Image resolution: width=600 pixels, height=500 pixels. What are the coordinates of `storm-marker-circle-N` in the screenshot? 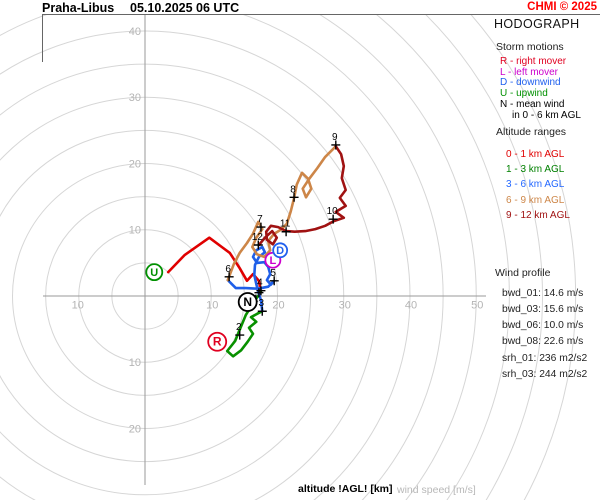 It's located at (247, 302).